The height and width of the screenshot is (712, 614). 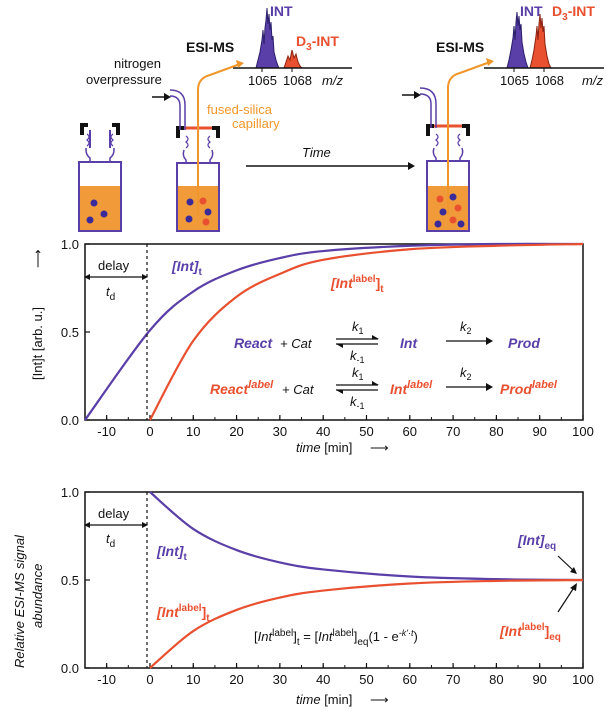 What do you see at coordinates (175, 112) in the screenshot?
I see `nitrogen-tube-left-inner` at bounding box center [175, 112].